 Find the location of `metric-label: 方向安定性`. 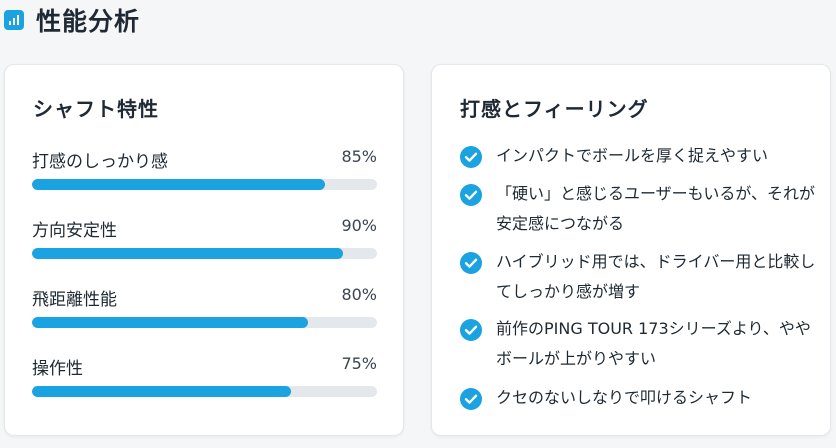

metric-label: 方向安定性 is located at coordinates (74, 231).